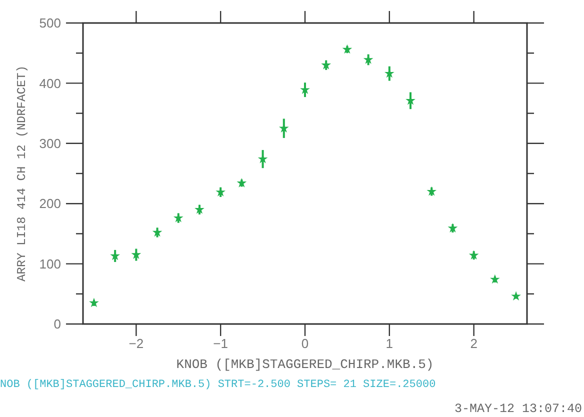 This screenshot has height=417, width=584. I want to click on x-tick-label: 2, so click(474, 343).